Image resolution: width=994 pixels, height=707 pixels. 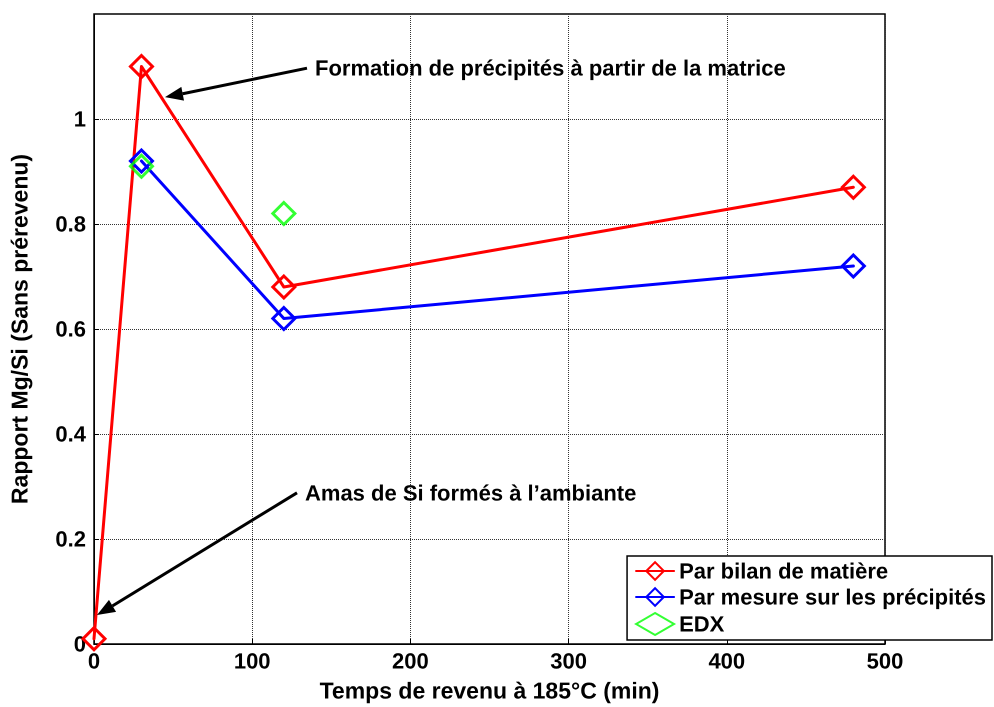 What do you see at coordinates (727, 661) in the screenshot?
I see `x-tick-label: 400` at bounding box center [727, 661].